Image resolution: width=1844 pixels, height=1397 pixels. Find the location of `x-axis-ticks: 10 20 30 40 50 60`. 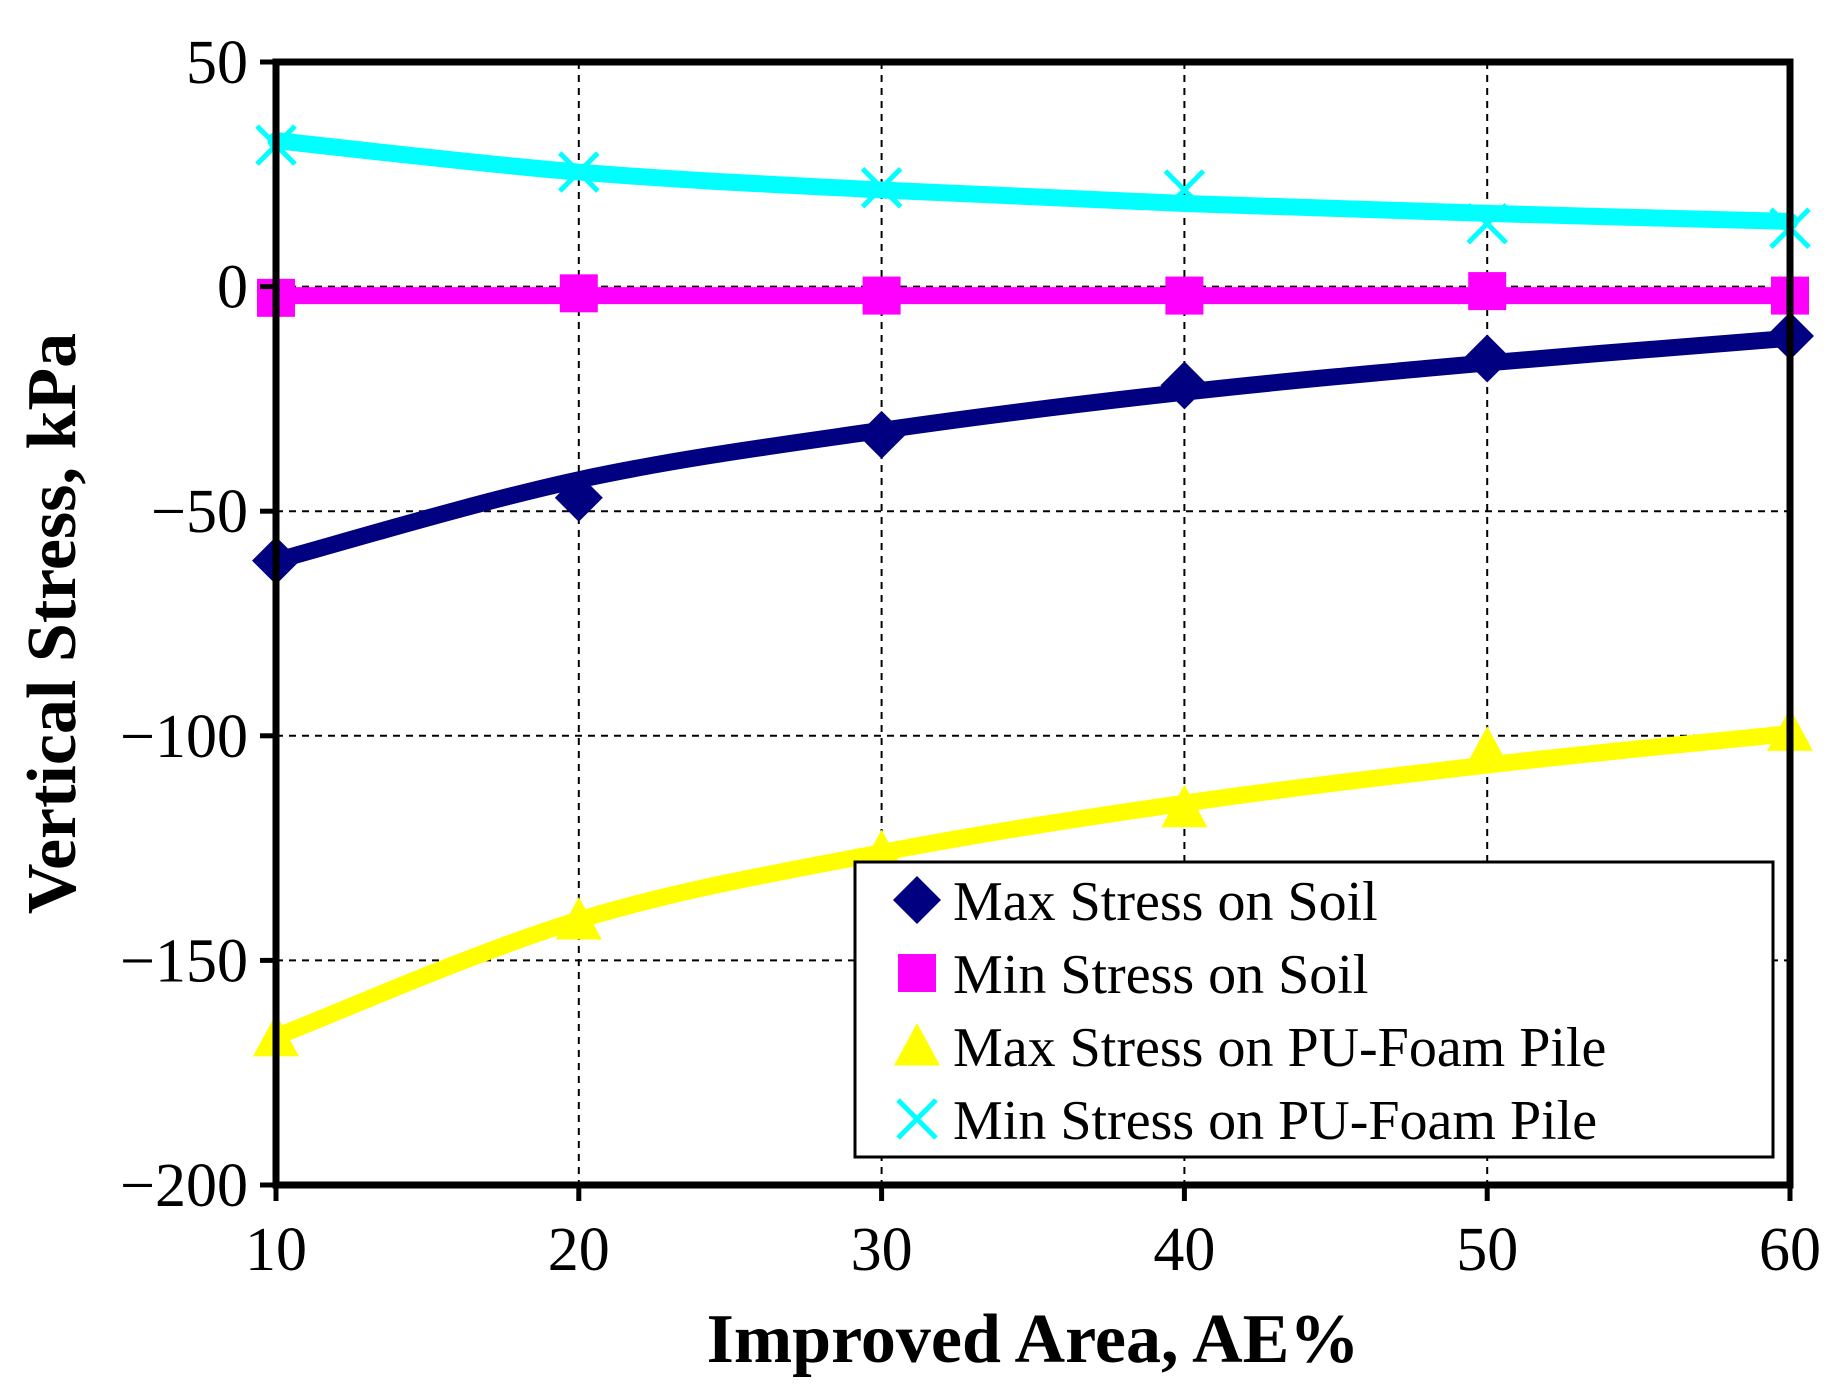

x-axis-ticks: 10 20 30 40 50 60 is located at coordinates (1033, 1234).